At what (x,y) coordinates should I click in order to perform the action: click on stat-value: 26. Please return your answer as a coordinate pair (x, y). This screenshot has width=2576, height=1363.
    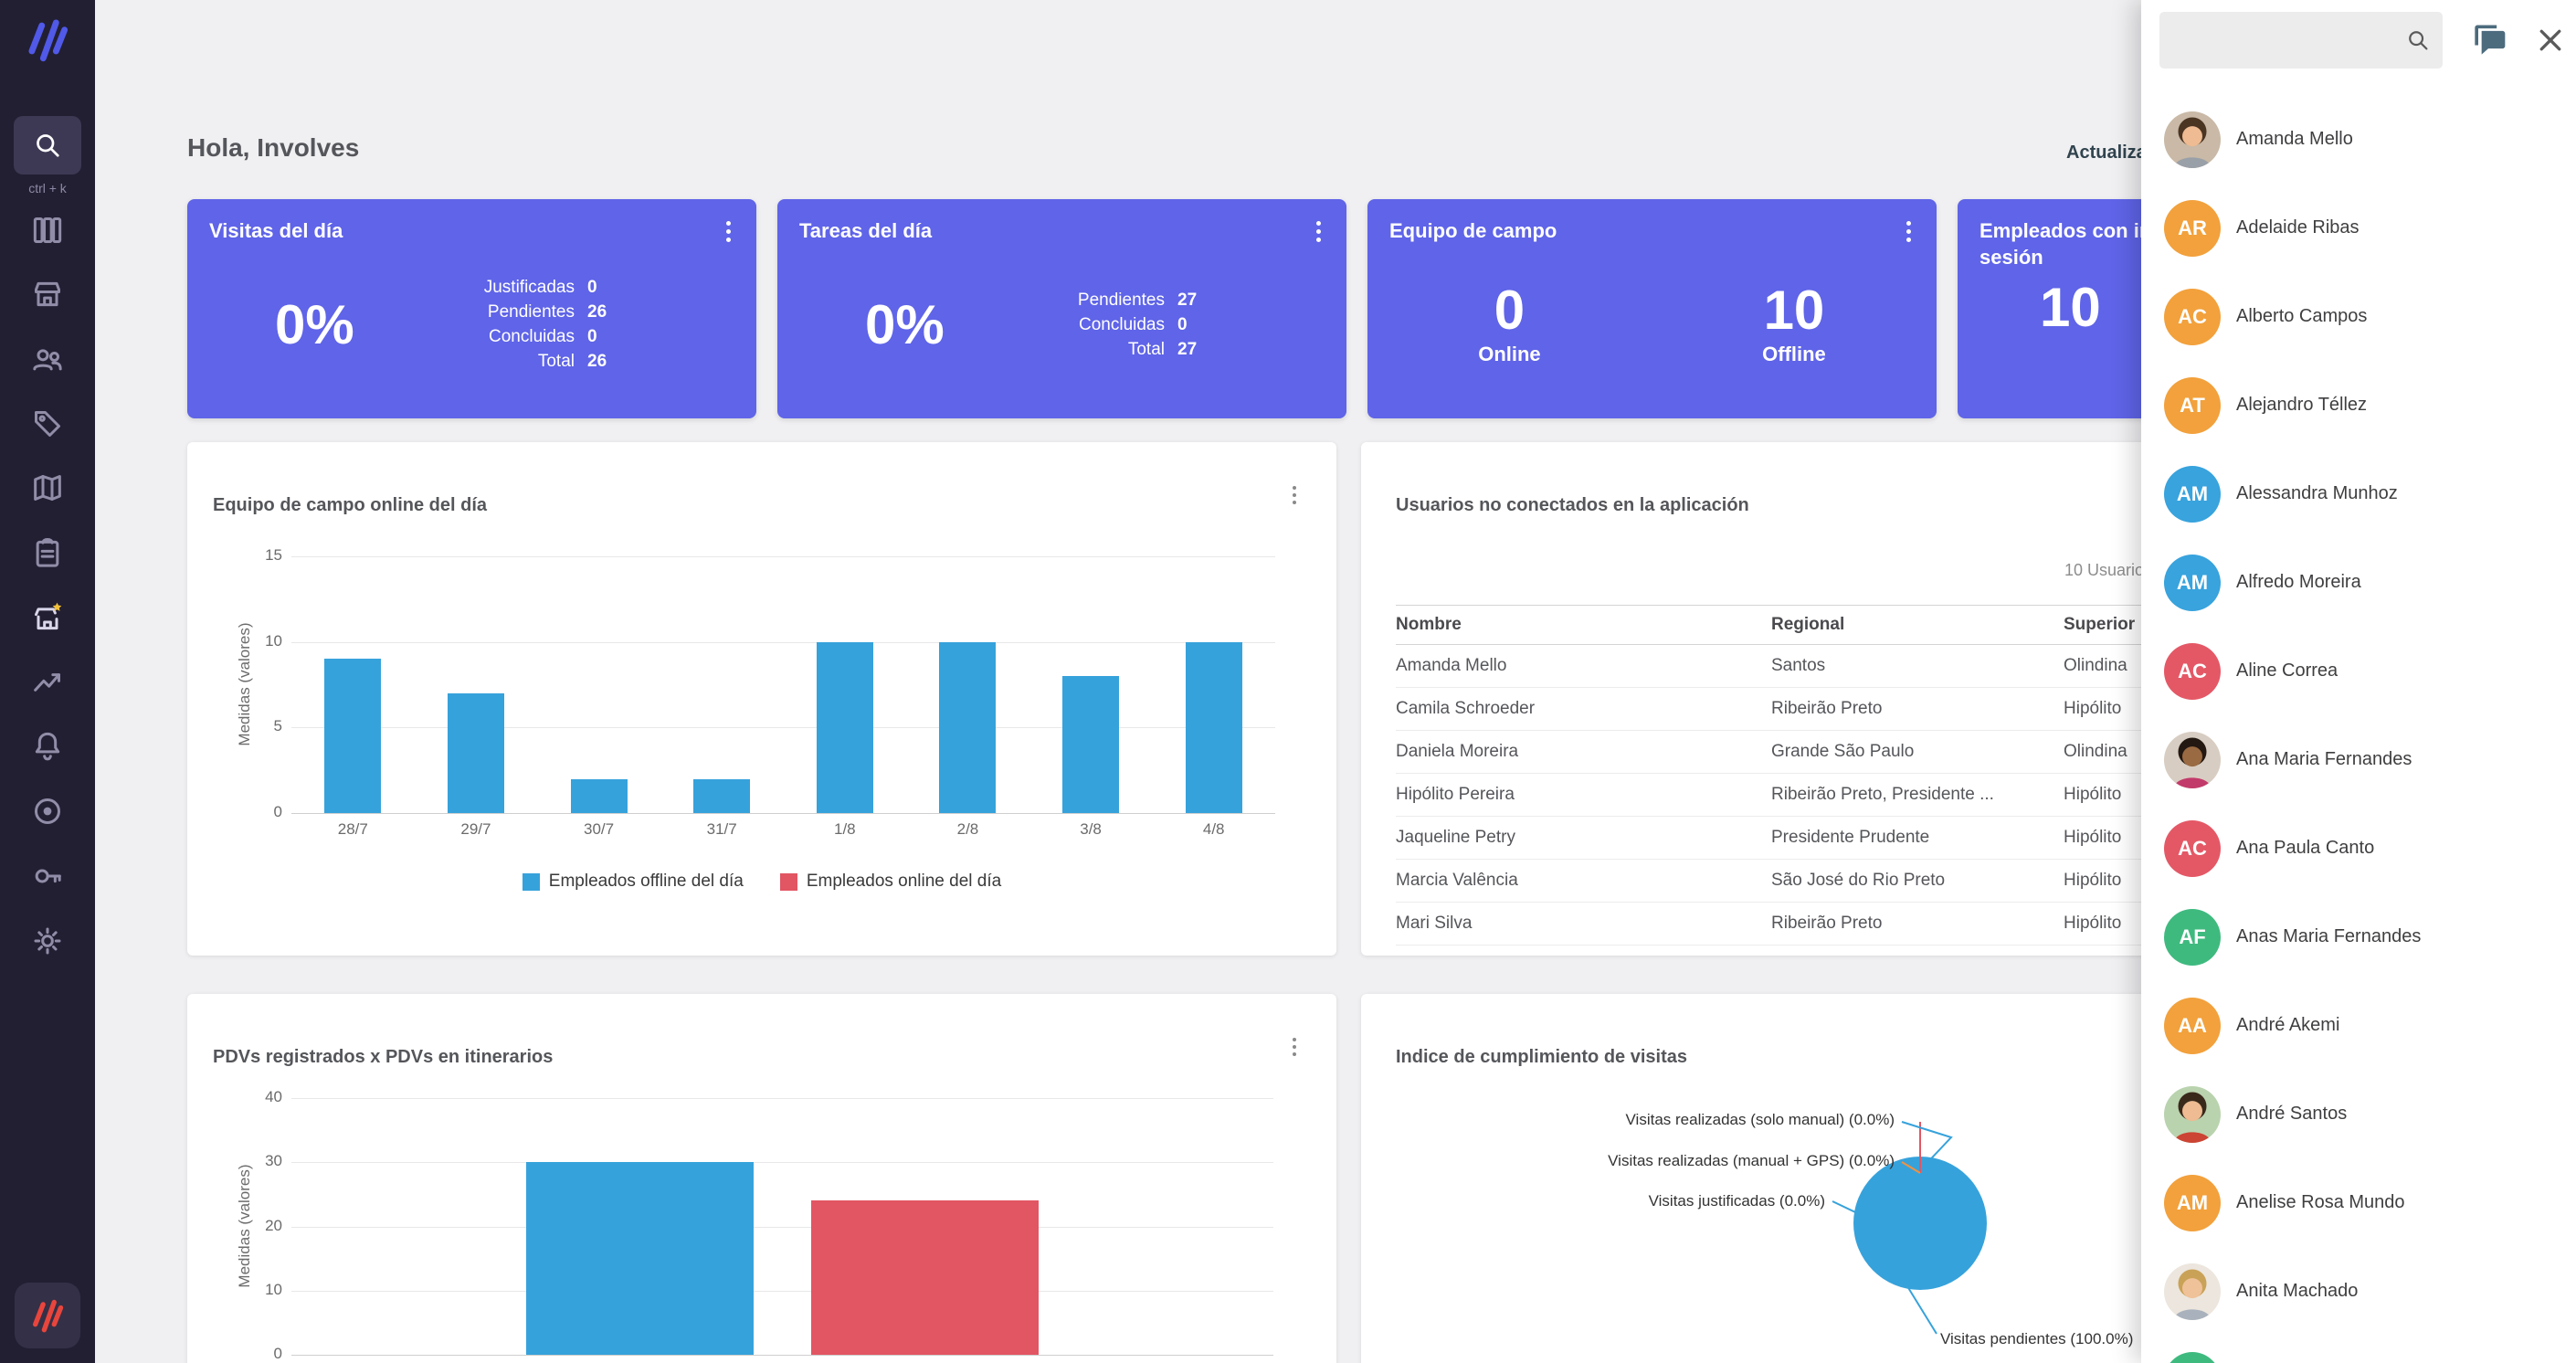
    Looking at the image, I should click on (597, 361).